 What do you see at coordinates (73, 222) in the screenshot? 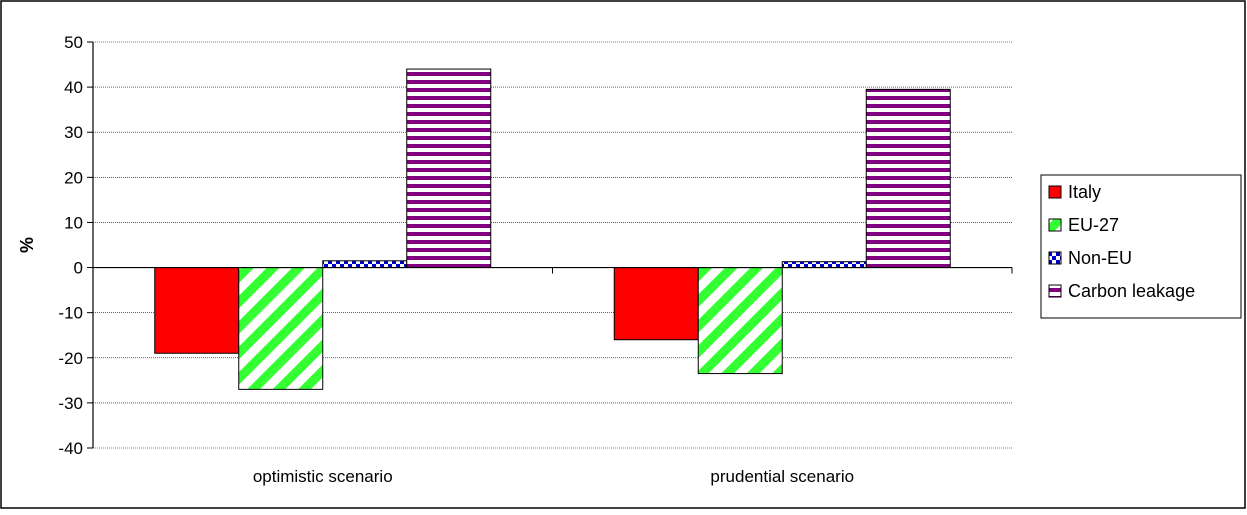
I see `y-tick-label: 10` at bounding box center [73, 222].